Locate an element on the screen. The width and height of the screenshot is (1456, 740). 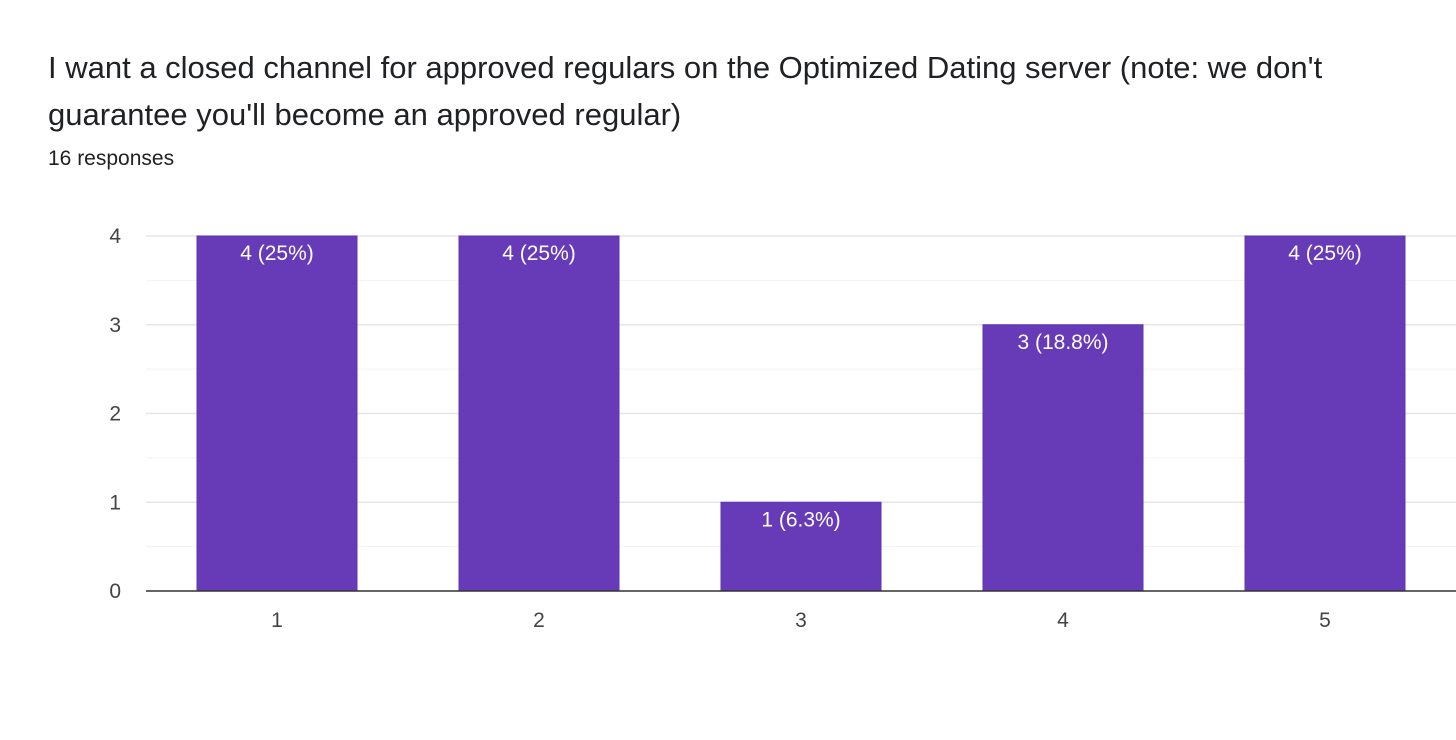
y-axis-ticks: 0 1 2 3 4 is located at coordinates (115, 414).